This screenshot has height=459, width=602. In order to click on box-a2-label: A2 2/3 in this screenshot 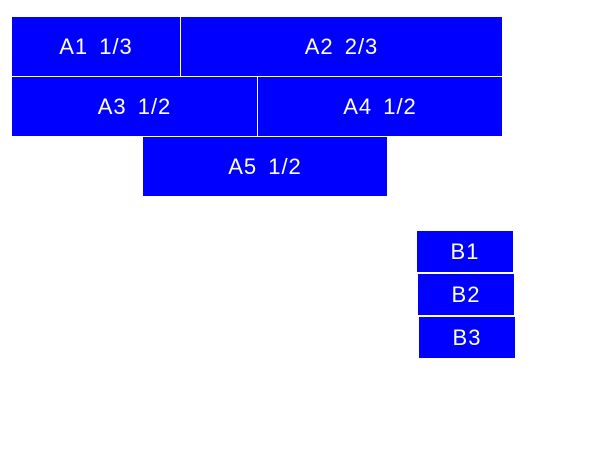, I will do `click(341, 46)`.